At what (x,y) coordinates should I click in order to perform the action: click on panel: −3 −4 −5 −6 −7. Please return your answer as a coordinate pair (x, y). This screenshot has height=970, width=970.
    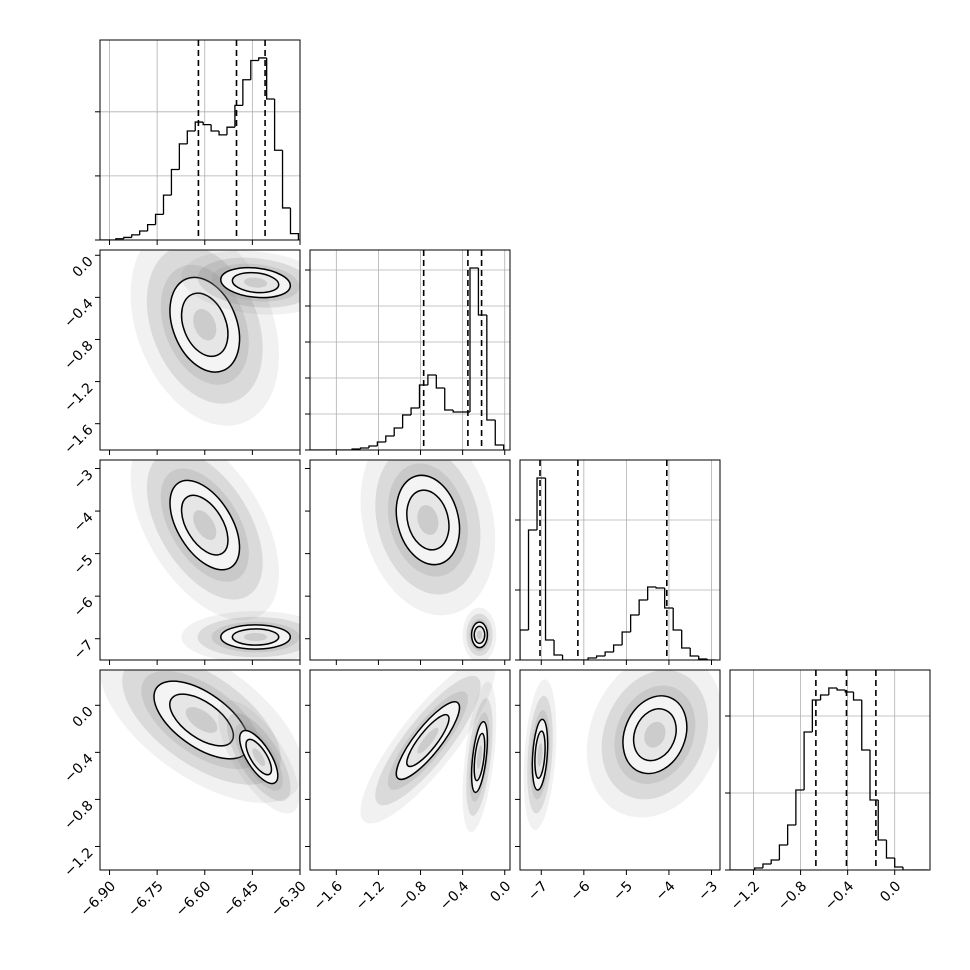
    Looking at the image, I should click on (186, 562).